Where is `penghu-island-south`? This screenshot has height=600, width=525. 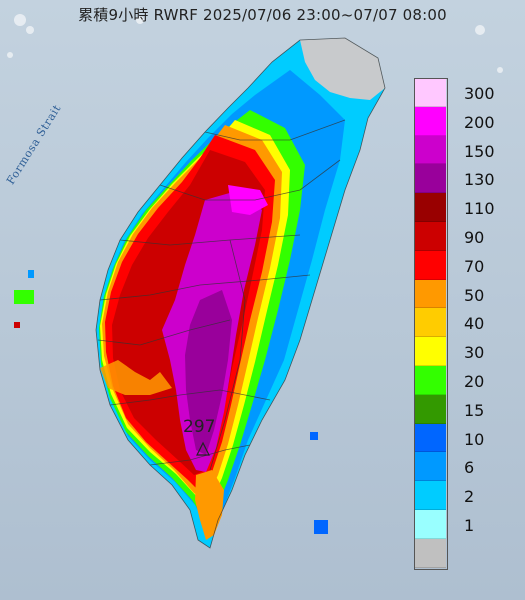 penghu-island-south is located at coordinates (17, 325).